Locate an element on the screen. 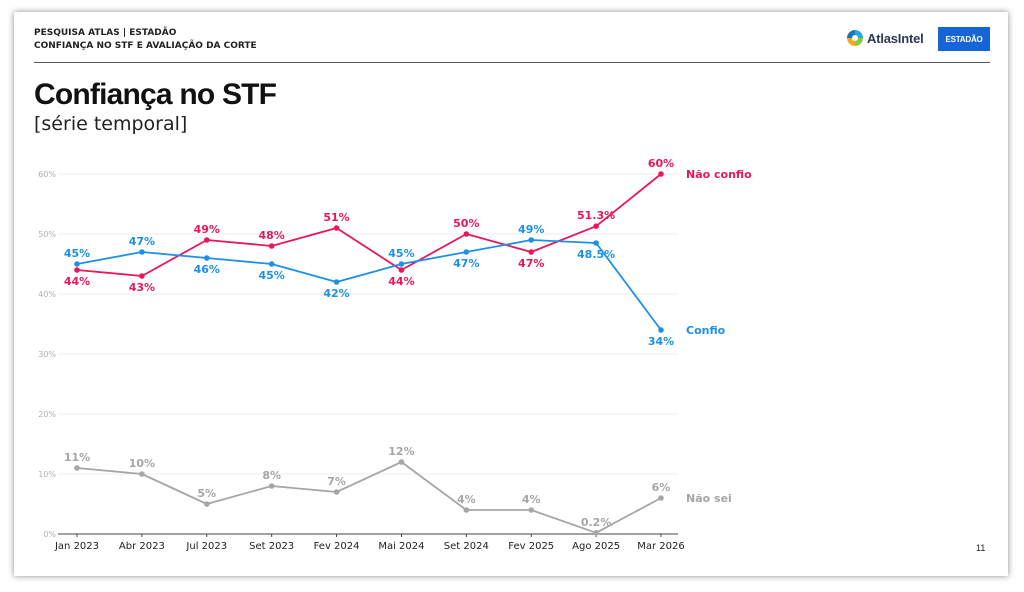 The image size is (1024, 592). y-axis: 0% 10% 20% 30% 40% 50% 60% is located at coordinates (47, 354).